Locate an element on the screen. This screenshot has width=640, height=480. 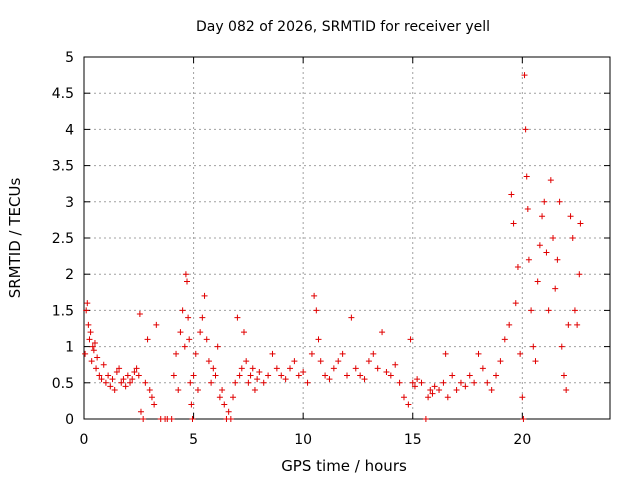
x-tick-label: 15 is located at coordinates (413, 440).